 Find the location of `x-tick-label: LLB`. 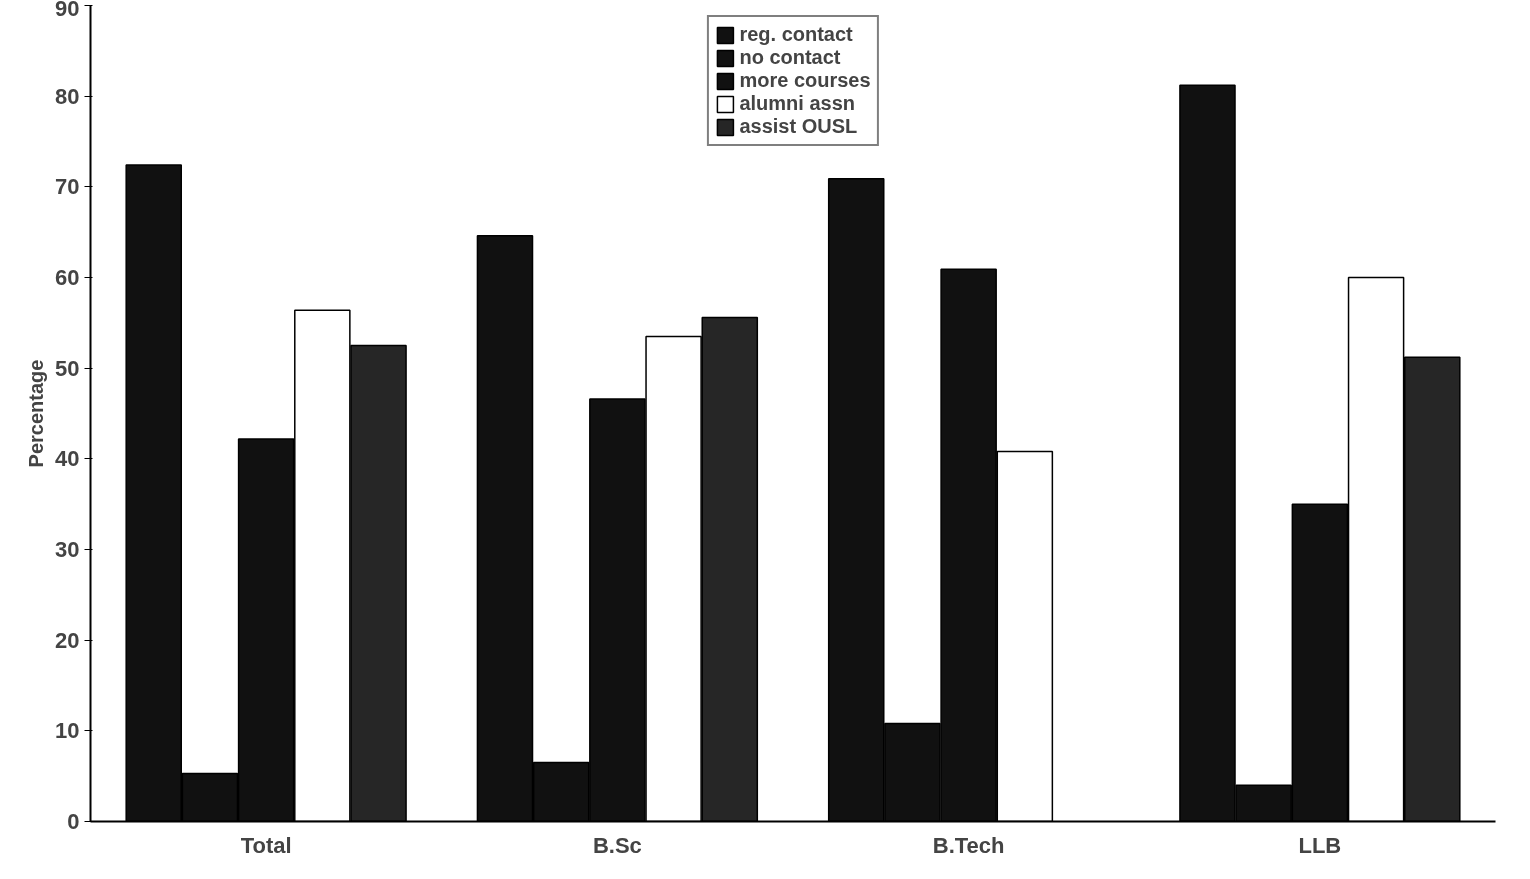

x-tick-label: LLB is located at coordinates (1320, 845).